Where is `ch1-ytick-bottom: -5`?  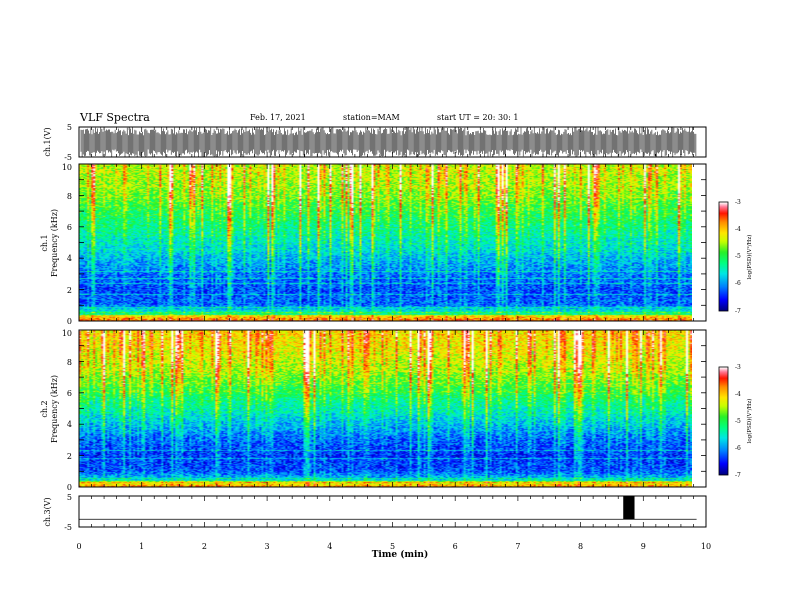
ch1-ytick-bottom: -5 is located at coordinates (68, 157).